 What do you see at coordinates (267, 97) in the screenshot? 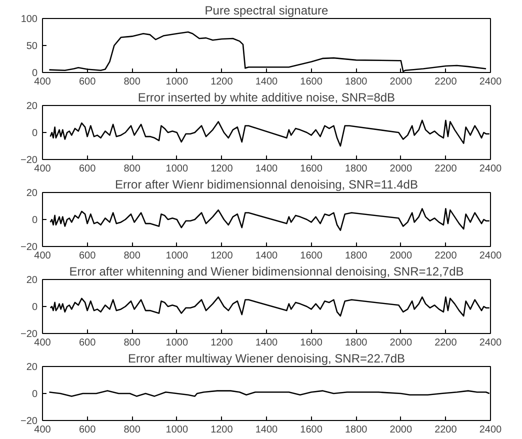
I see `chart-title: Error inserted by white additive noise, SNR=8dB` at bounding box center [267, 97].